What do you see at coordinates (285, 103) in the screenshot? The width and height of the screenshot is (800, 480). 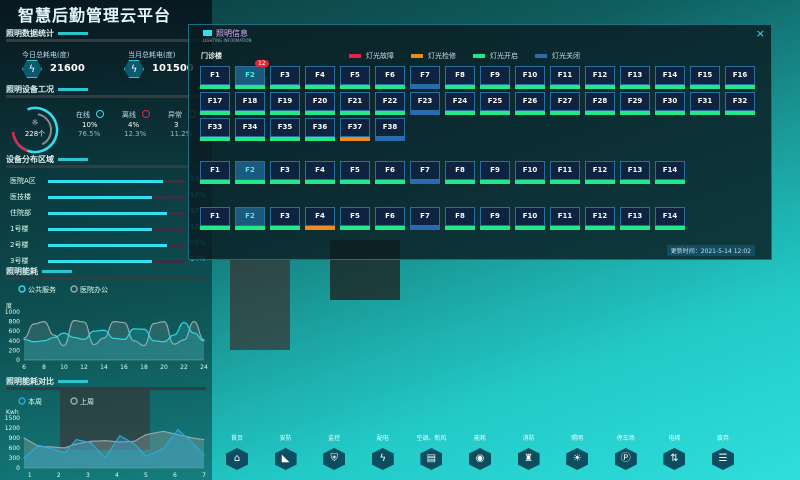 I see `floor-tile: F19` at bounding box center [285, 103].